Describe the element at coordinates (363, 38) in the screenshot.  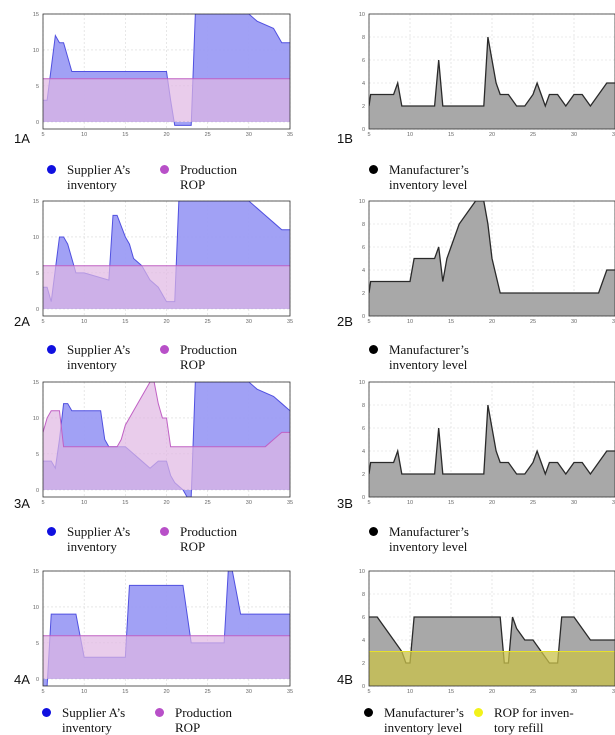
I see `y-tick-label: 8` at that location.